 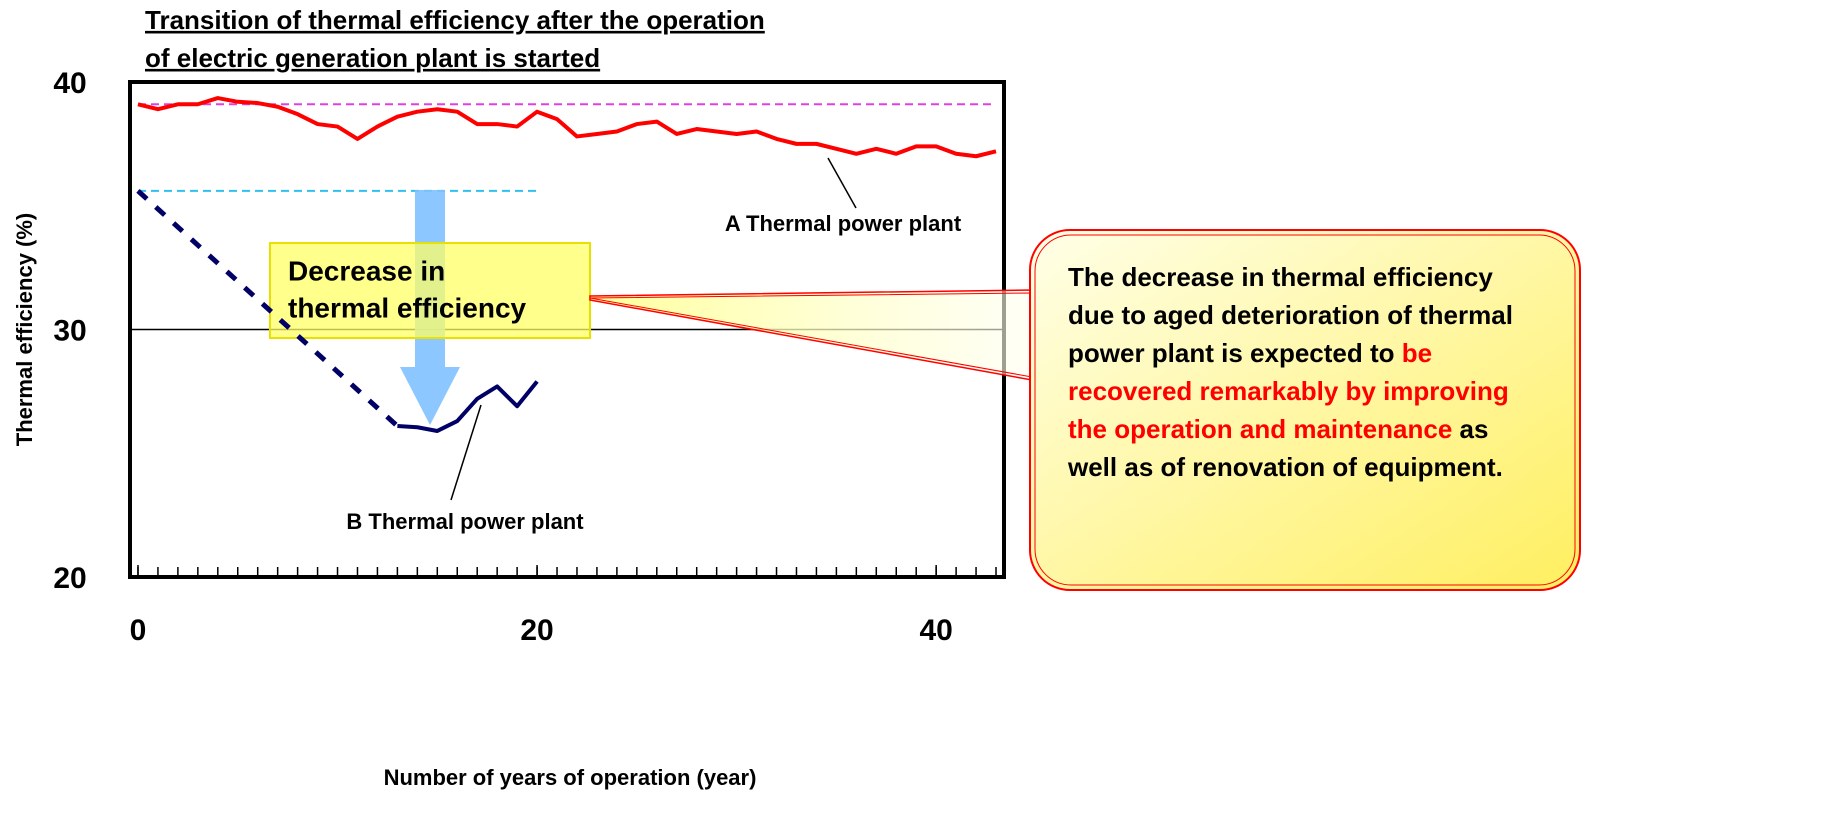 I want to click on y-axis-label: Thermal efficiency (%), so click(x=24, y=330).